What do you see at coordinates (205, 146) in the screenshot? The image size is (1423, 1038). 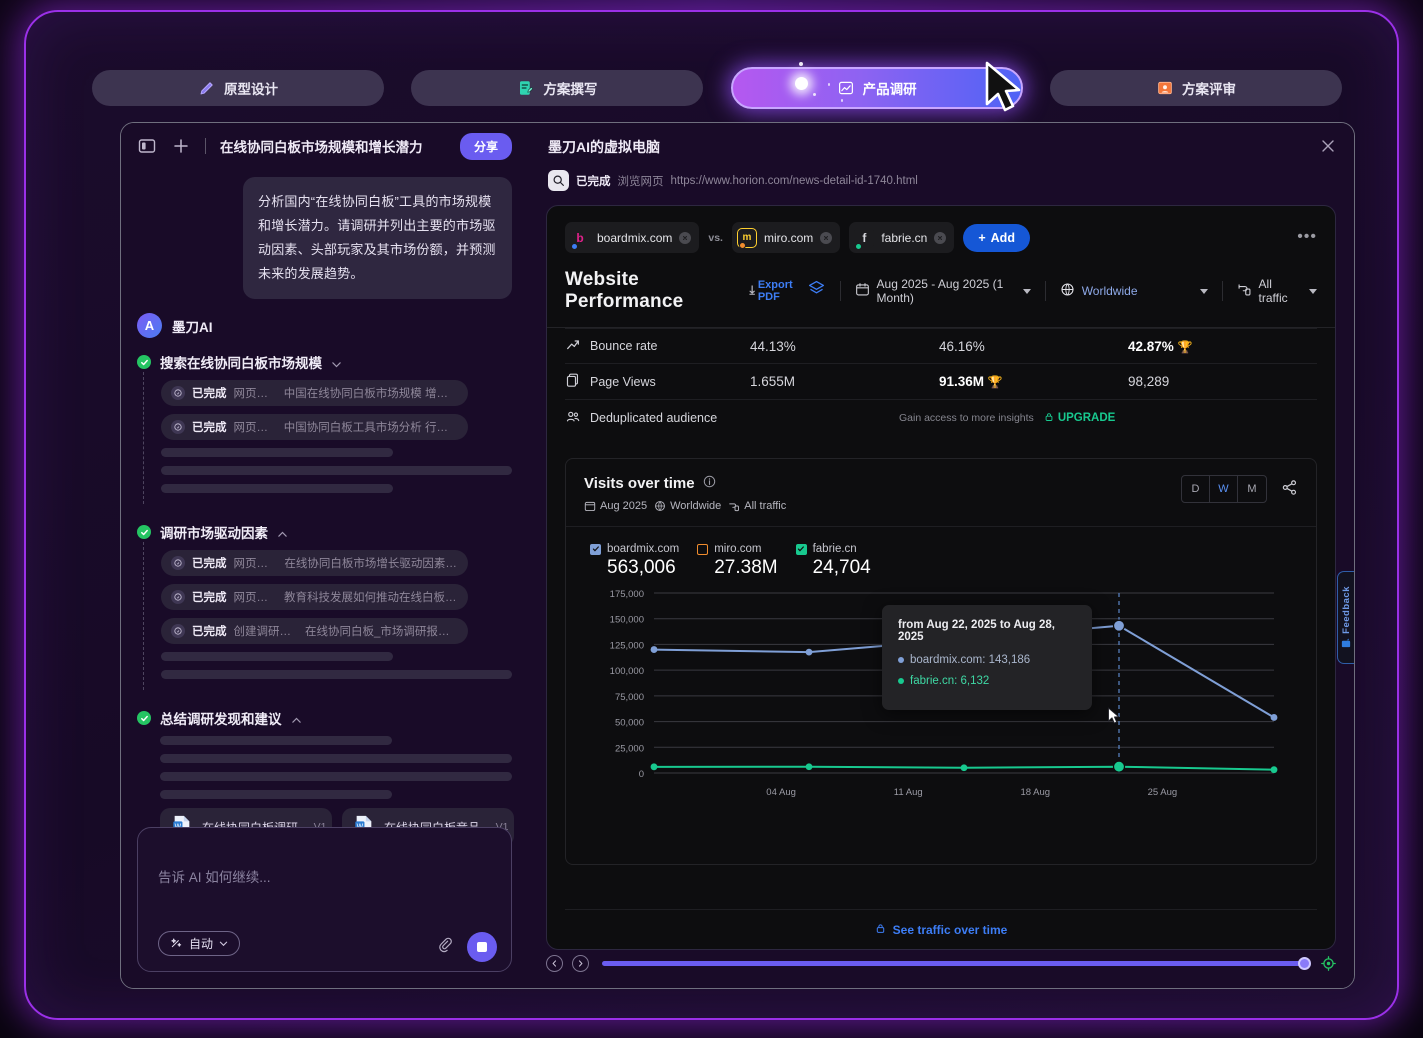 I see `header-divider` at bounding box center [205, 146].